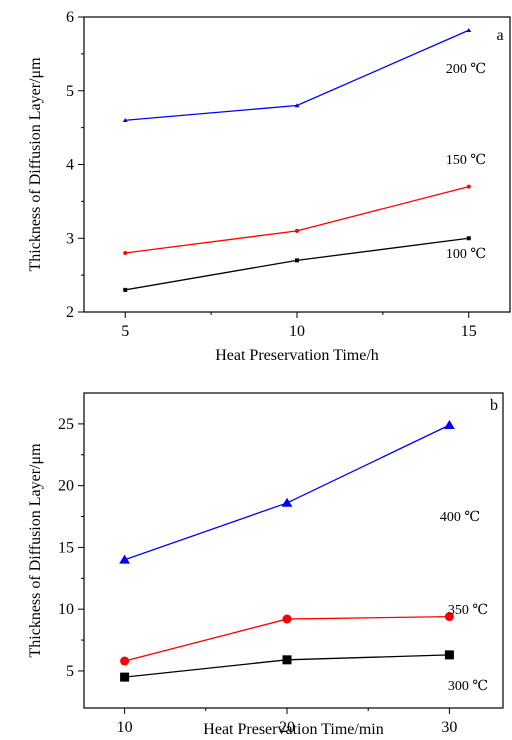  Describe the element at coordinates (466, 69) in the screenshot. I see `series-label: 200 ℃` at that location.